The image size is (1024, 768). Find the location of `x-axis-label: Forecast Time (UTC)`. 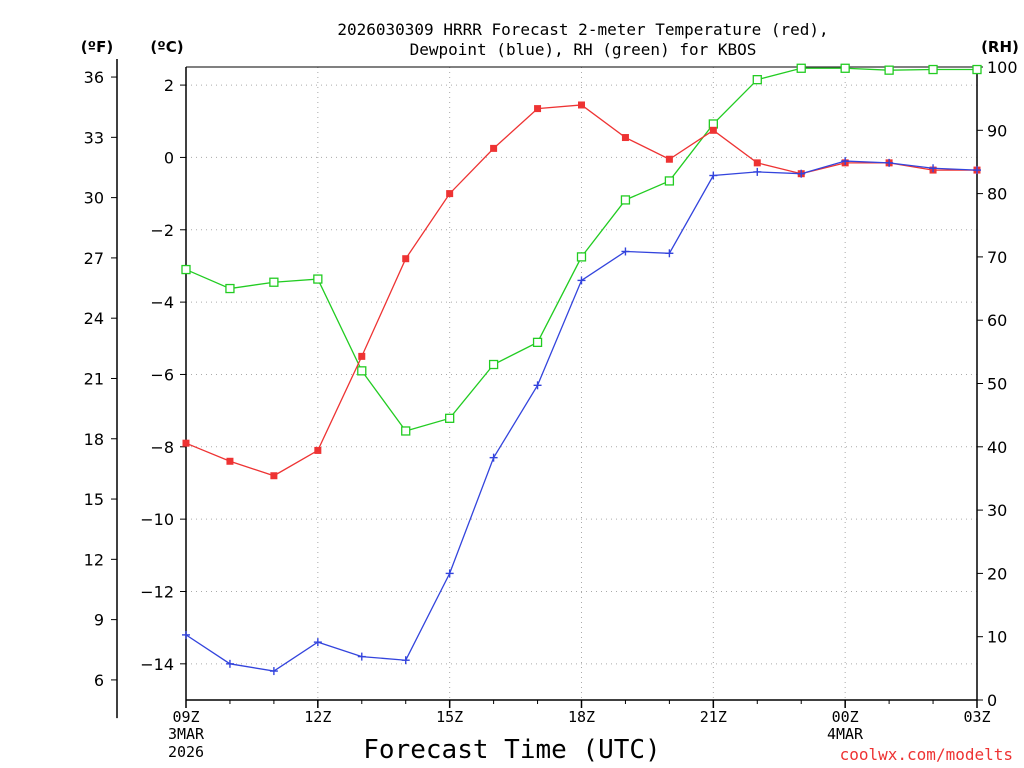

x-axis-label: Forecast Time (UTC) is located at coordinates (511, 750).